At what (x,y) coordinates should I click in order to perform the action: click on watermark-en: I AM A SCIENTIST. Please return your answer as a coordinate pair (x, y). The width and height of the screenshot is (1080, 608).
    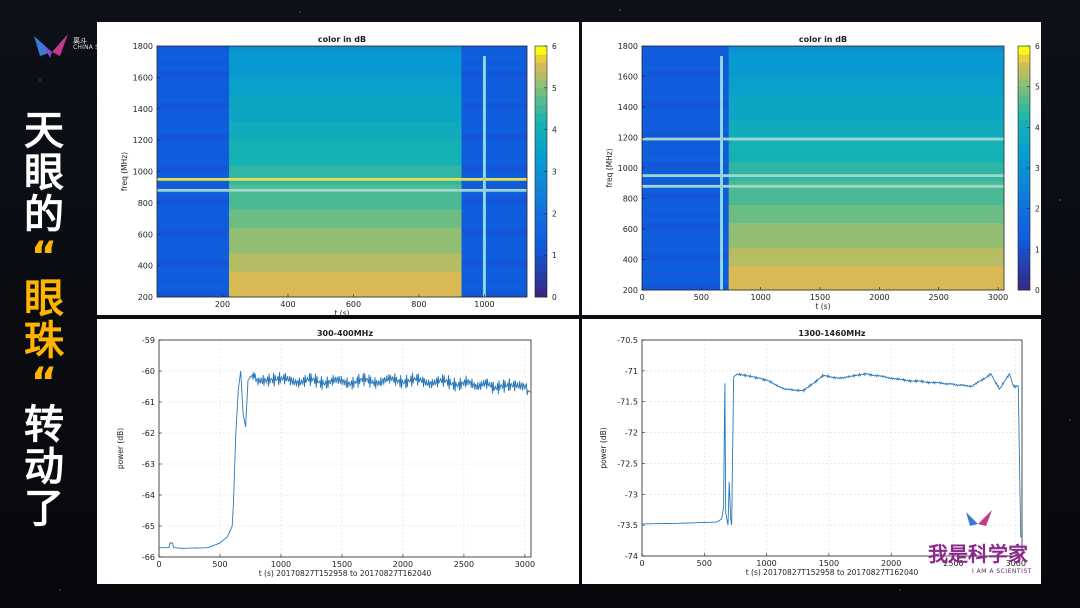
    Looking at the image, I should click on (1002, 571).